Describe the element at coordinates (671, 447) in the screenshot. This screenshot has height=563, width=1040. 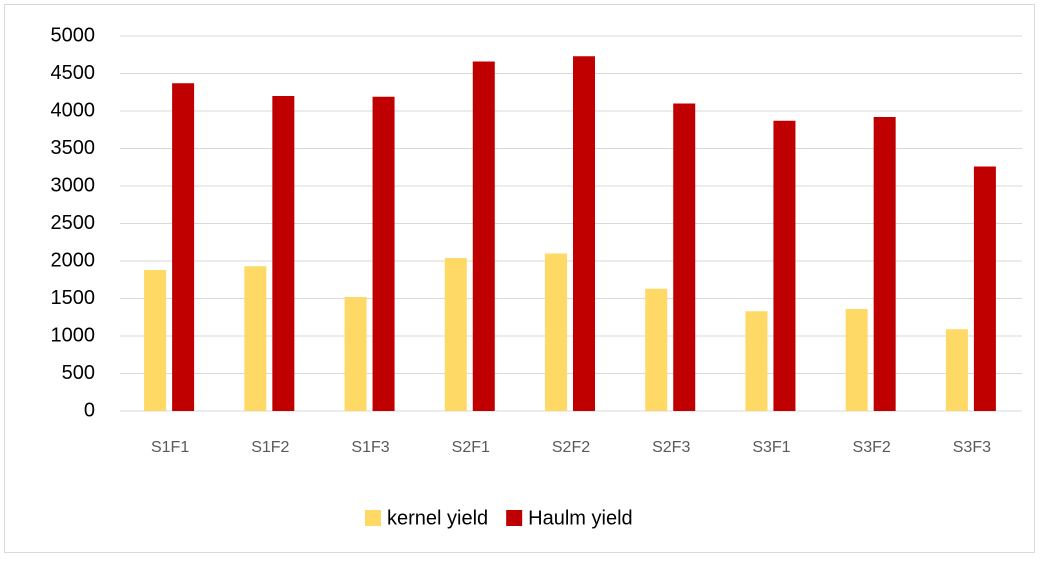
I see `x-tick-label: S2F3` at that location.